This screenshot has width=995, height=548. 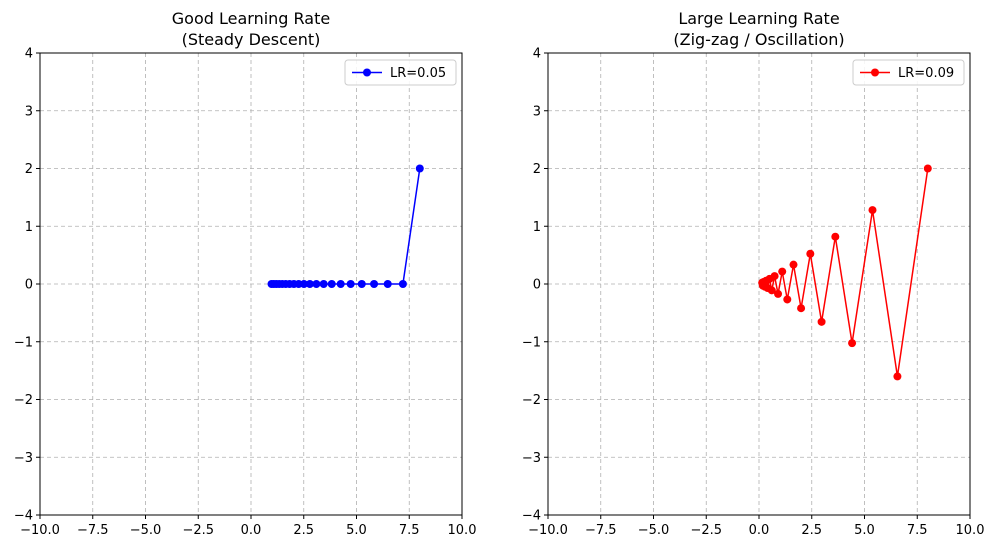 What do you see at coordinates (758, 18) in the screenshot?
I see `right-title-line1: Large Learning Rate` at bounding box center [758, 18].